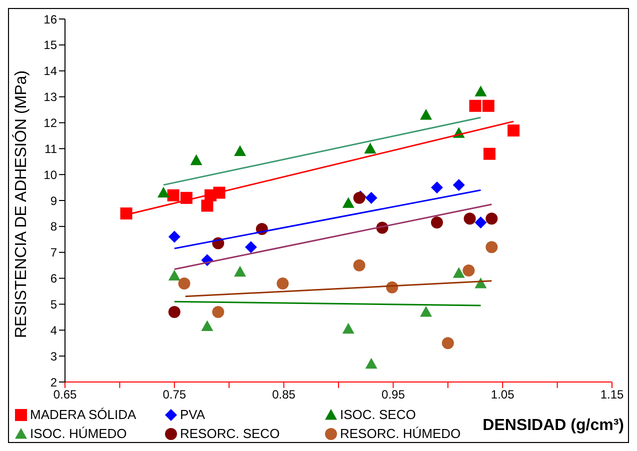 Image resolution: width=637 pixels, height=451 pixels. I want to click on y-axis-title: RESISTENCIA DE ADHESIÓN (MPa), so click(22, 204).